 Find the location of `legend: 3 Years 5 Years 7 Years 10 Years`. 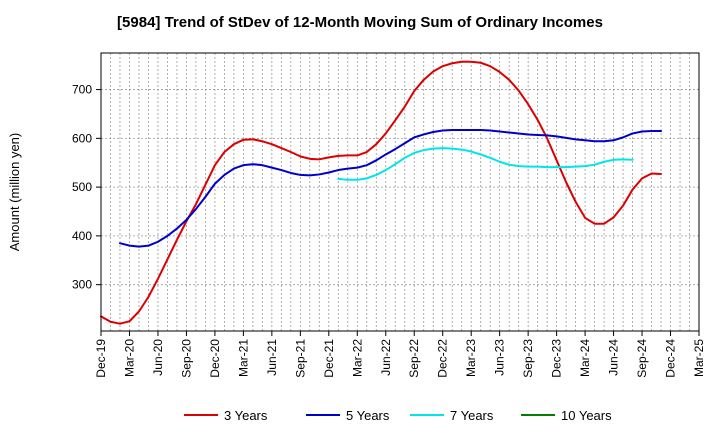

legend: 3 Years 5 Years 7 Years 10 Years is located at coordinates (398, 415).